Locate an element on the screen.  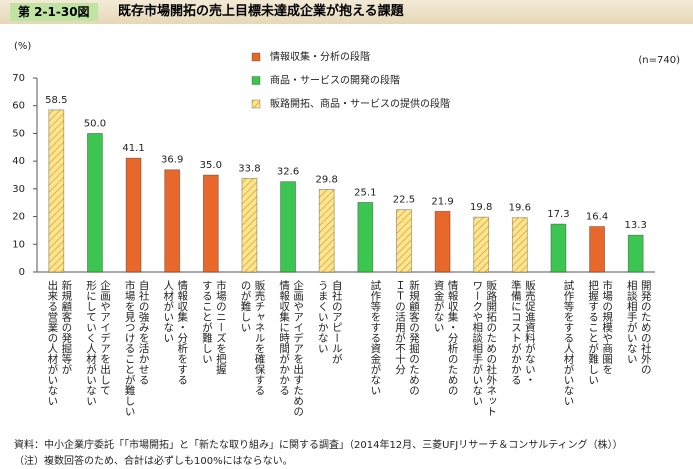
y-unit: (%) is located at coordinates (22, 46).